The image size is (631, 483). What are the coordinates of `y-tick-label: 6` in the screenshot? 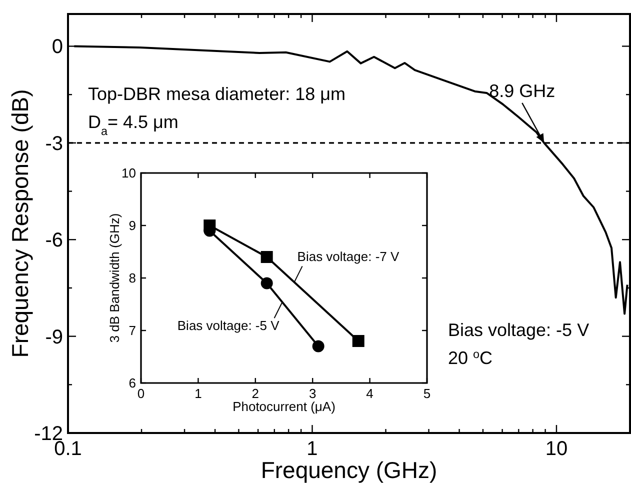 It's located at (132, 383).